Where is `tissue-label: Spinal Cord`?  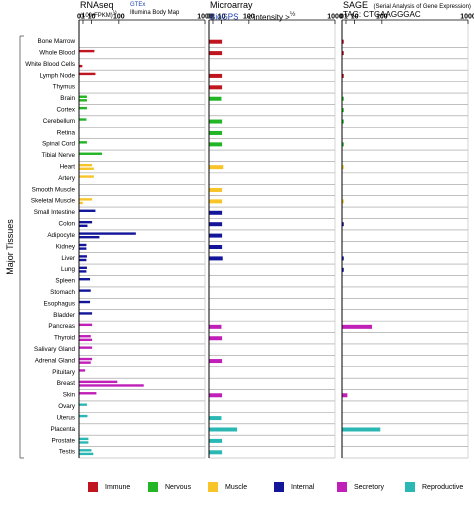
tissue-label: Spinal Cord is located at coordinates (58, 144).